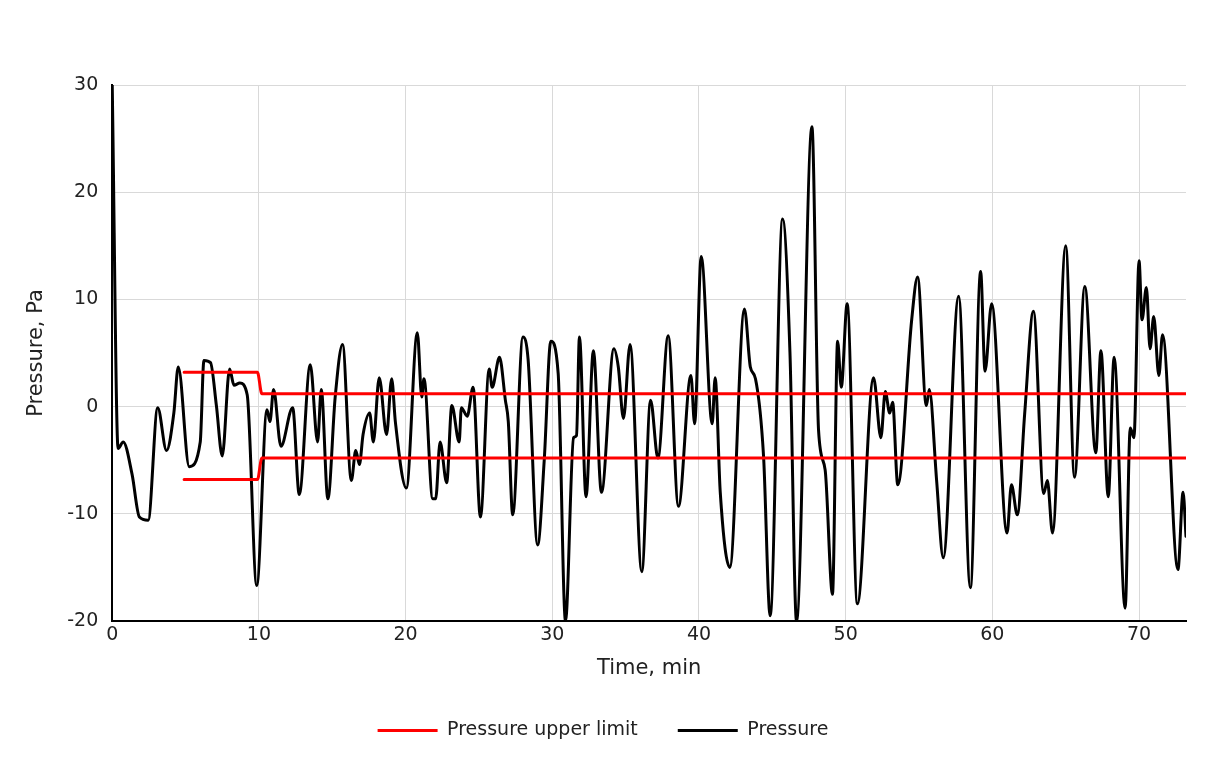 The height and width of the screenshot is (760, 1214). Describe the element at coordinates (1139, 633) in the screenshot. I see `x-tick-label: 70` at that location.